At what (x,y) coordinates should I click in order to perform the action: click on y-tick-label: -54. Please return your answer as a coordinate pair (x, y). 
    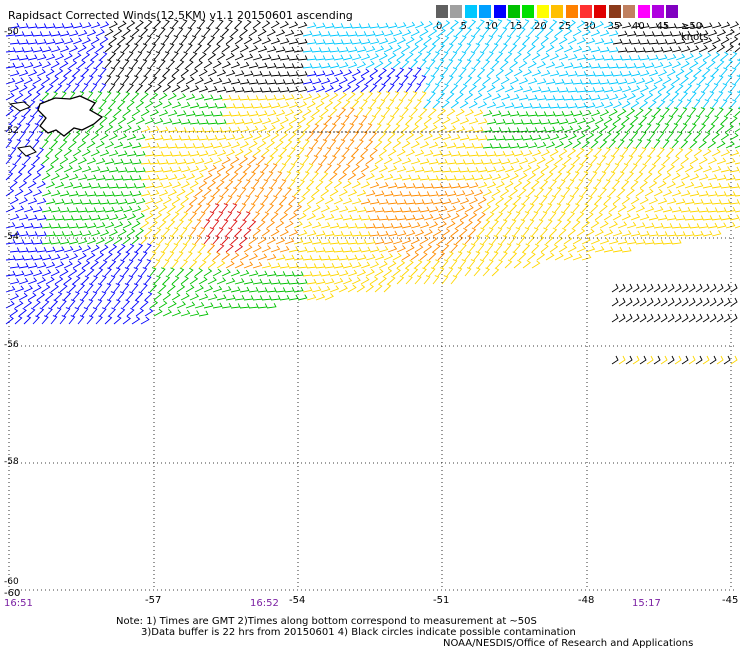
    Looking at the image, I should click on (11, 237).